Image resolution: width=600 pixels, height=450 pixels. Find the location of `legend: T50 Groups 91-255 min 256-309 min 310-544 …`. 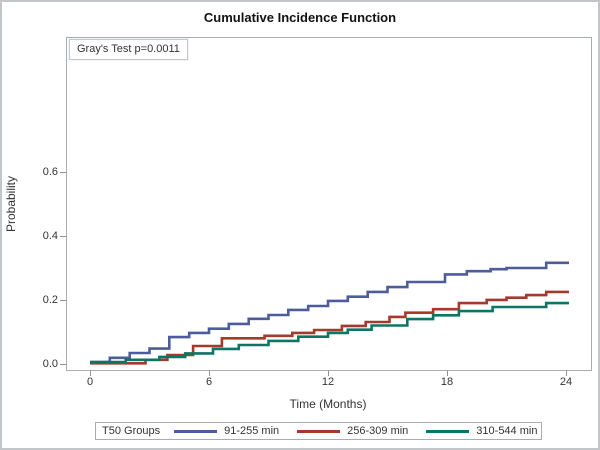

legend: T50 Groups 91-255 min 256-309 min 310-544 … is located at coordinates (318, 431).